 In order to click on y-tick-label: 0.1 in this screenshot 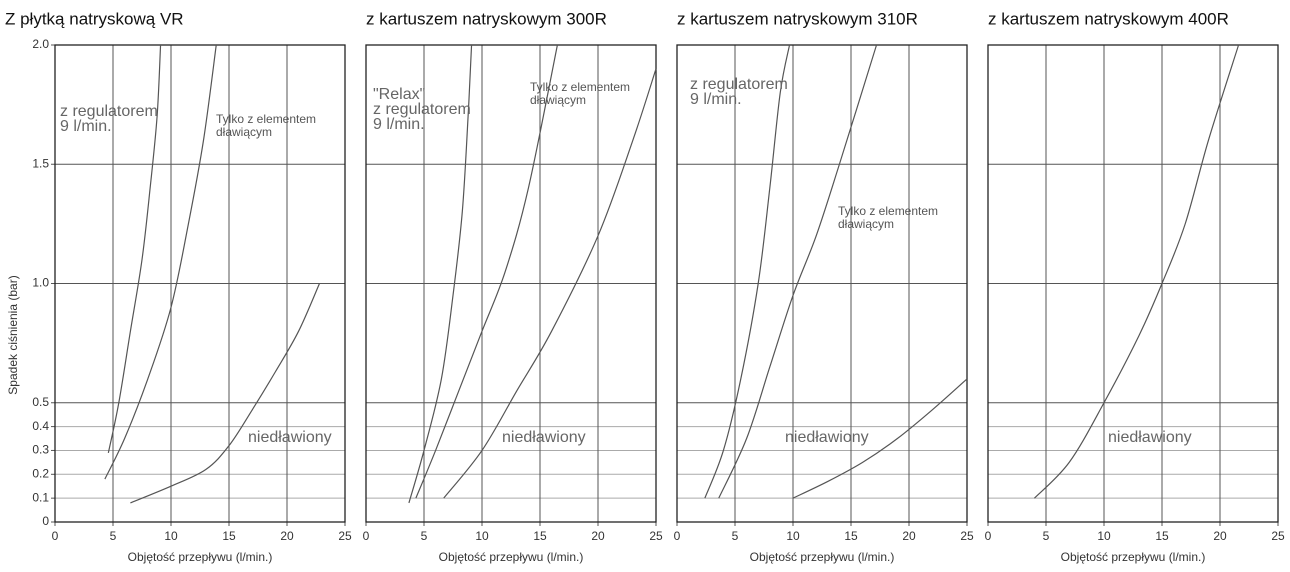, I will do `click(40, 497)`.